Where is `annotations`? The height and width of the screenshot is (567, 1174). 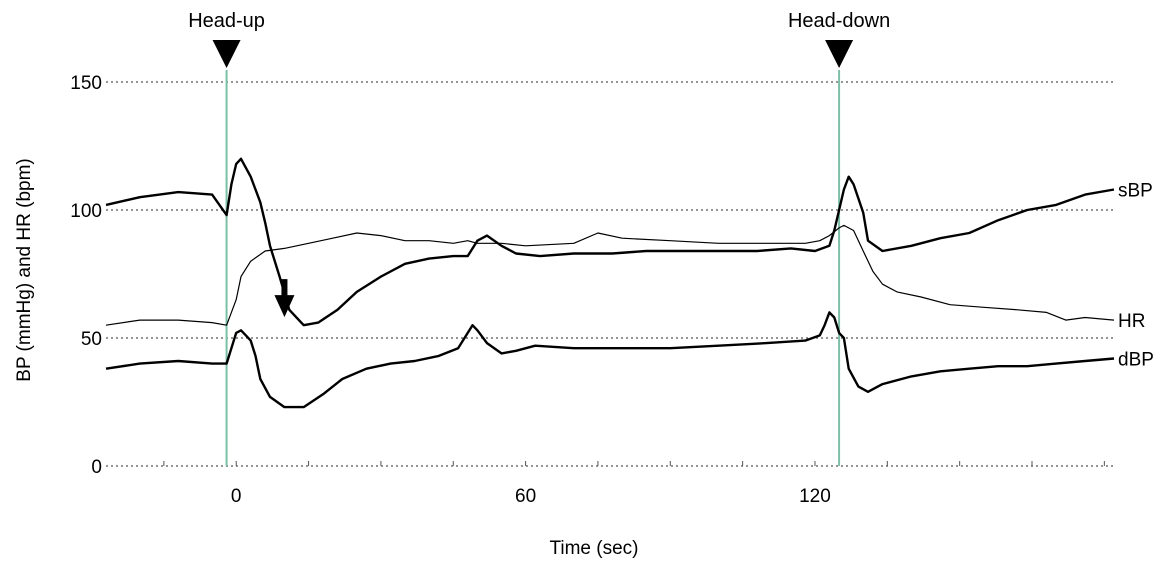
annotations is located at coordinates (284, 298).